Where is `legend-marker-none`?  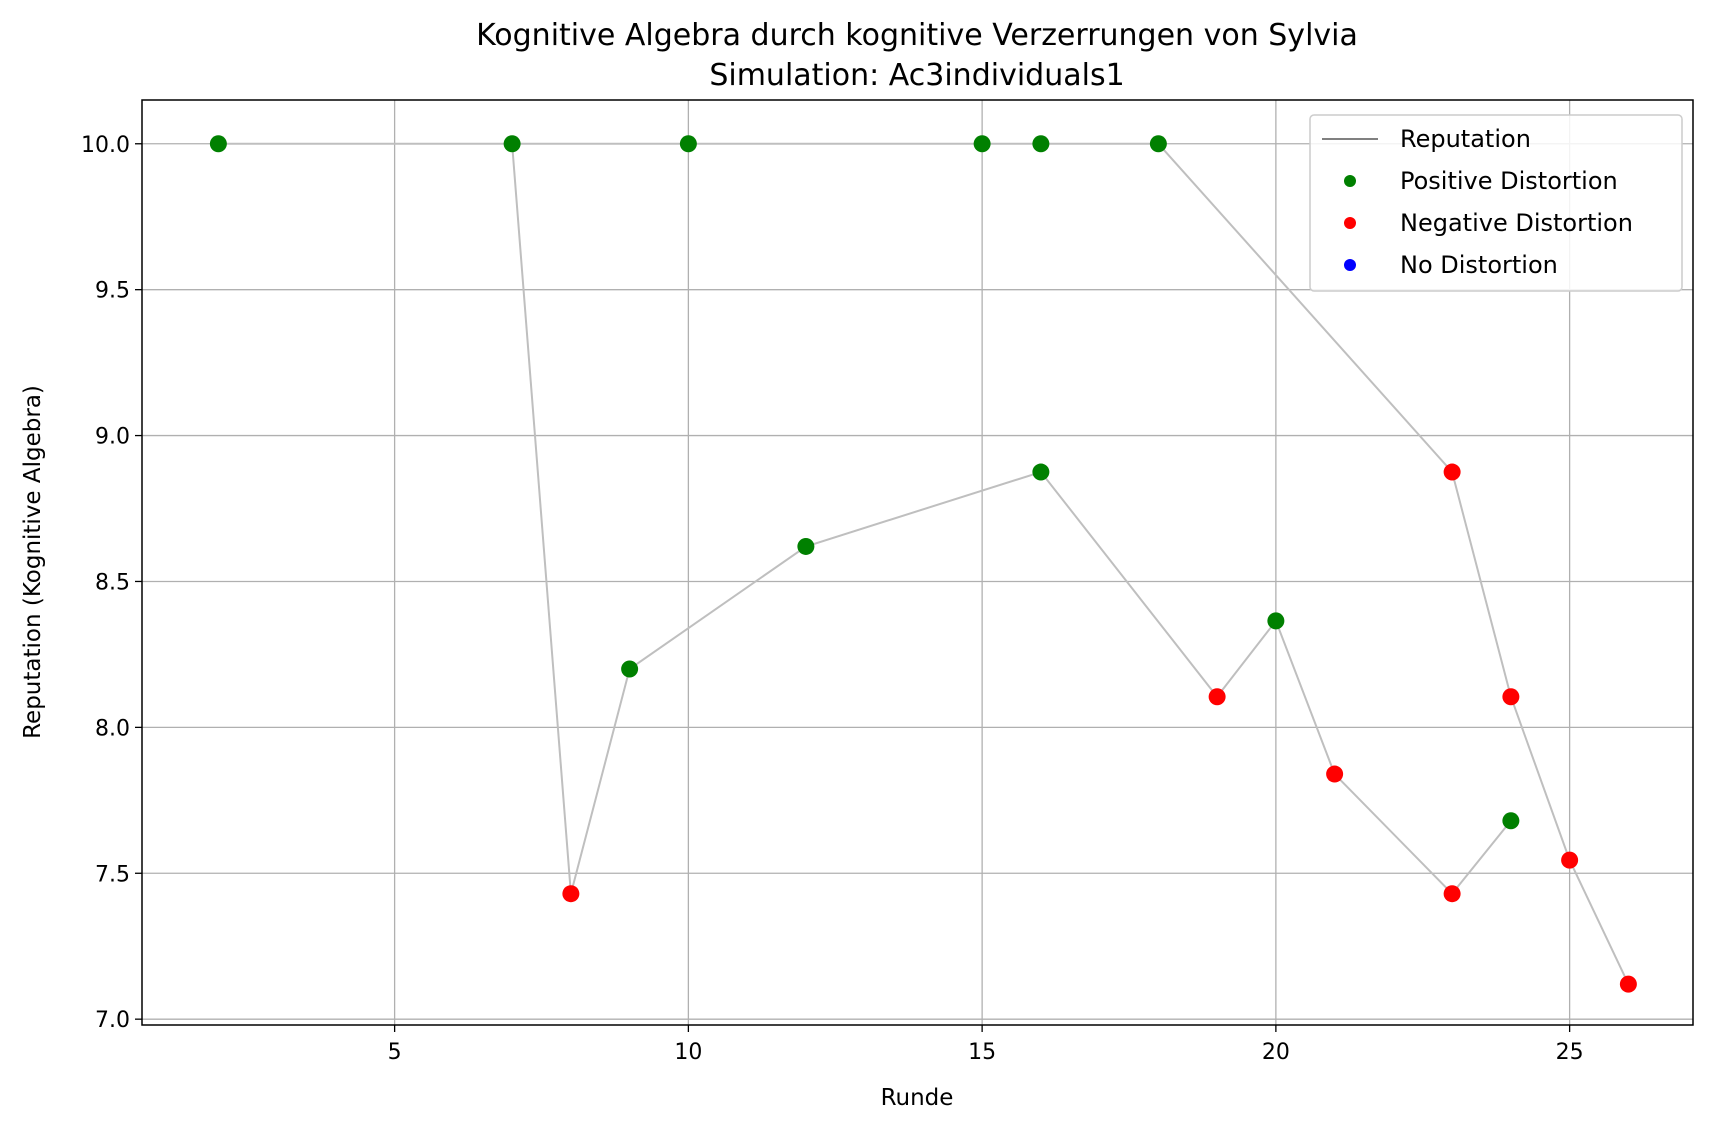 legend-marker-none is located at coordinates (1350, 265).